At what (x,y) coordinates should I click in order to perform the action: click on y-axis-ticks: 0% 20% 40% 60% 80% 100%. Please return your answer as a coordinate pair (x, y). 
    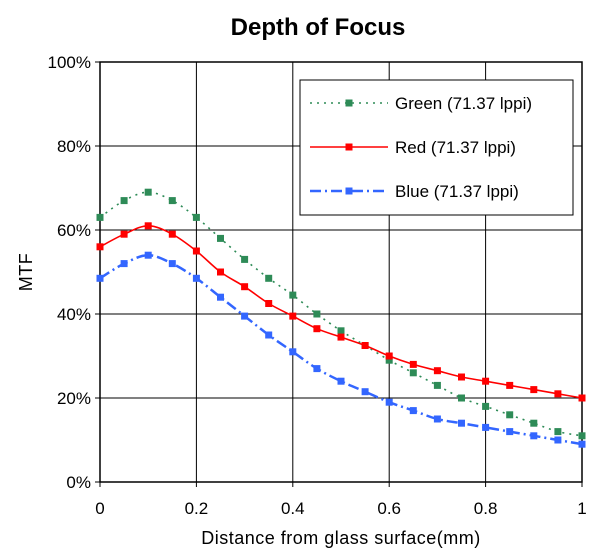
    Looking at the image, I should click on (74, 272).